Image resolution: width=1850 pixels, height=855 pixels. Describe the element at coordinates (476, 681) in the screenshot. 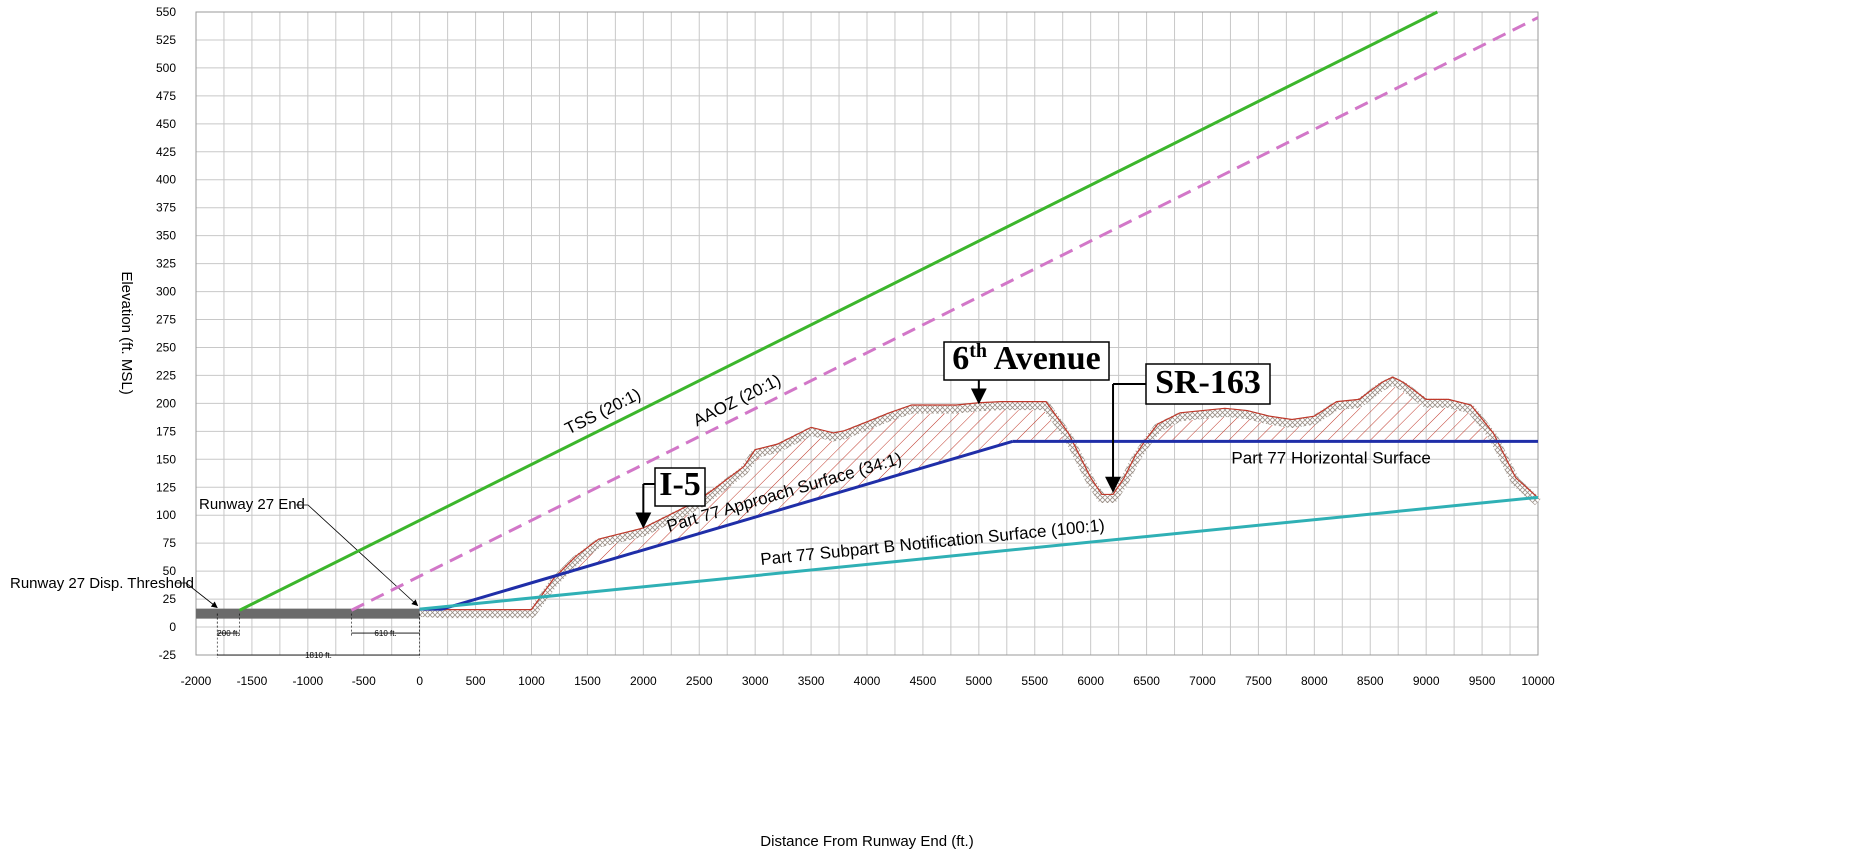

I see `x-tick-label: 500` at that location.